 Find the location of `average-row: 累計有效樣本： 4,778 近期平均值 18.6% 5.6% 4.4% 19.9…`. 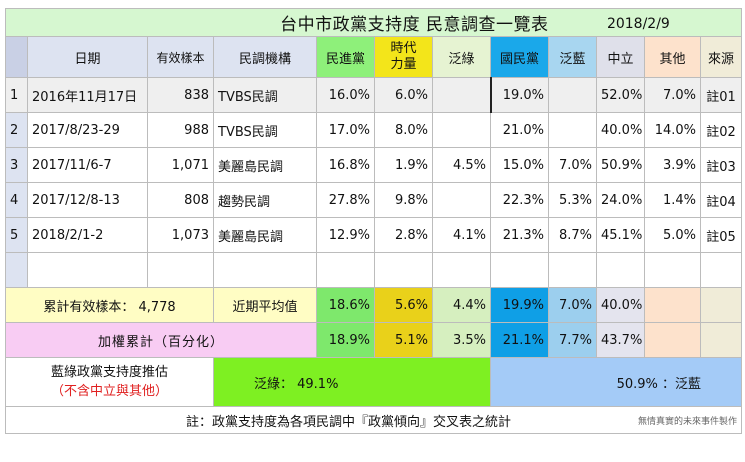

average-row: 累計有效樣本： 4,778 近期平均值 18.6% 5.6% 4.4% 19.9… is located at coordinates (374, 305).